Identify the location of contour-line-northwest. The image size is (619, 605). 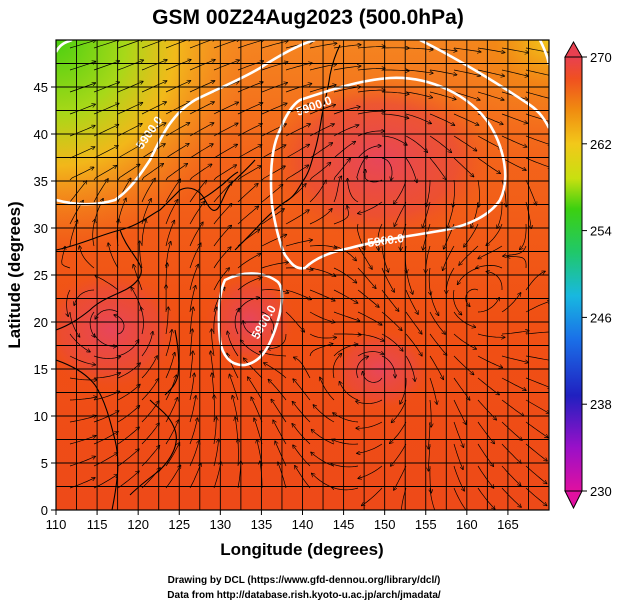
(186, 123).